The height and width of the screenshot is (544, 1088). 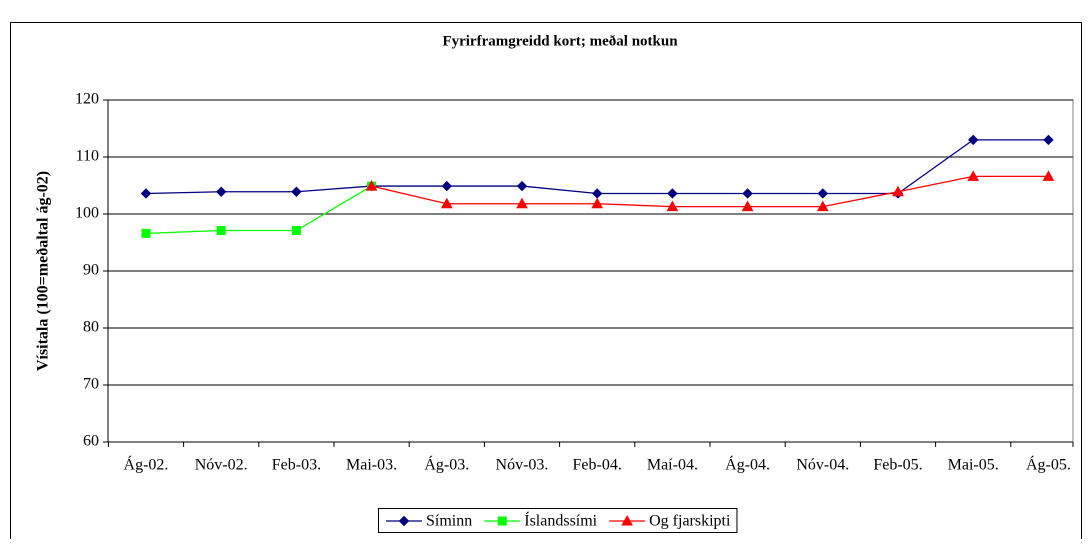 What do you see at coordinates (446, 464) in the screenshot?
I see `x-tick-label: Ág-03.` at bounding box center [446, 464].